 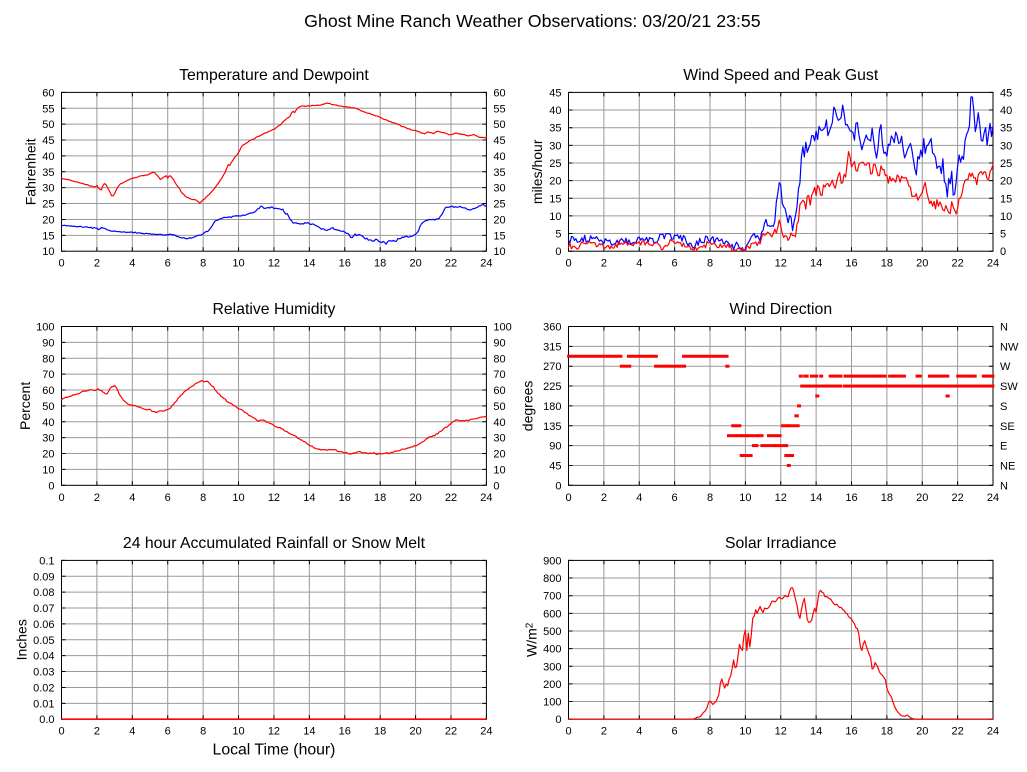 What do you see at coordinates (499, 359) in the screenshot?
I see `svg-text: 80` at bounding box center [499, 359].